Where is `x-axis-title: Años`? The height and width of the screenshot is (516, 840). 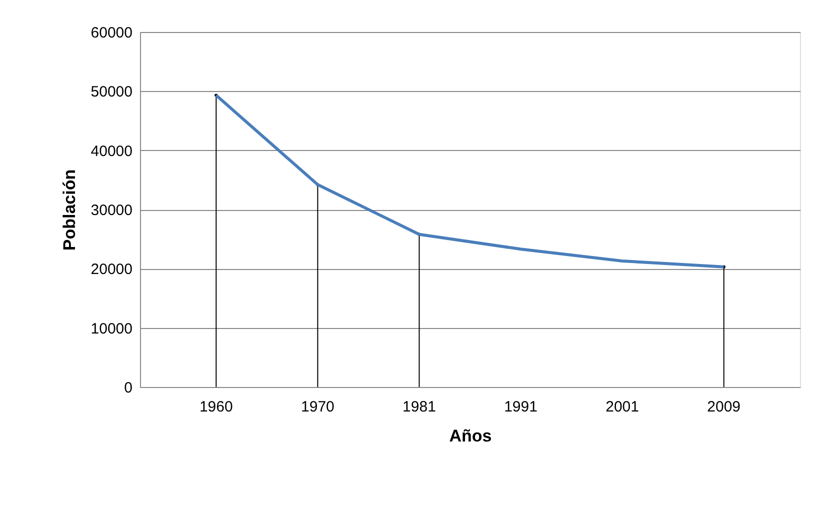
x-axis-title: Años is located at coordinates (470, 436).